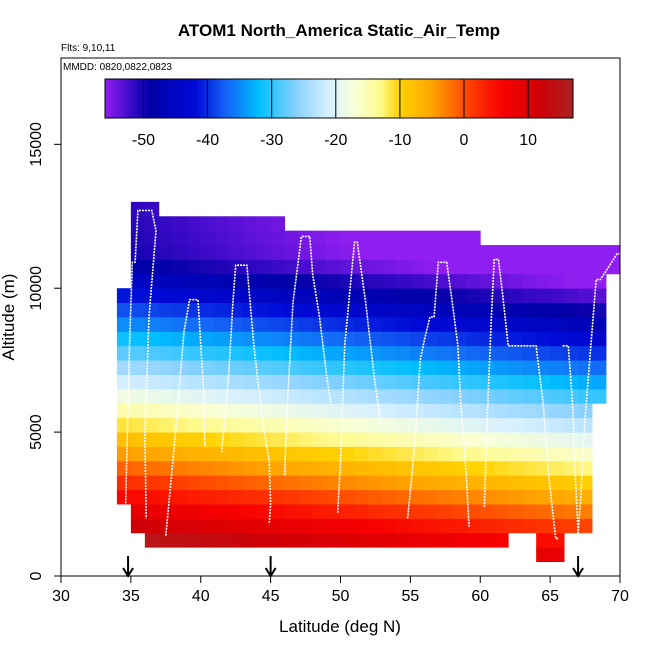 The height and width of the screenshot is (650, 650). I want to click on colorbar, so click(339, 98).